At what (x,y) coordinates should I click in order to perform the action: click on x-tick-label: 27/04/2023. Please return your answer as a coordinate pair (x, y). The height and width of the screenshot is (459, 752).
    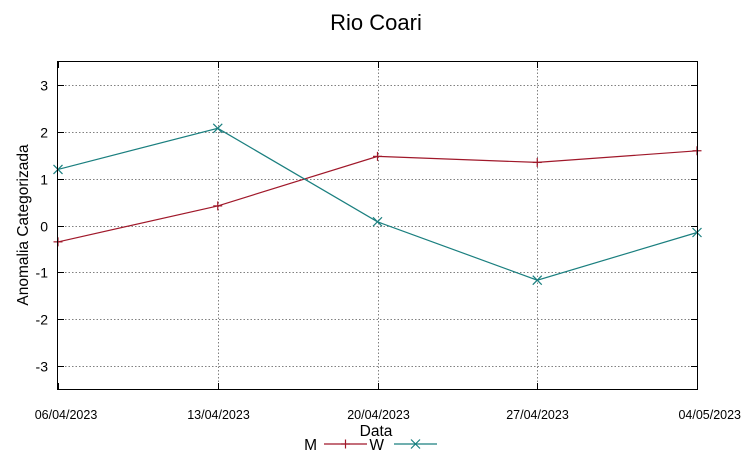
    Looking at the image, I should click on (537, 415).